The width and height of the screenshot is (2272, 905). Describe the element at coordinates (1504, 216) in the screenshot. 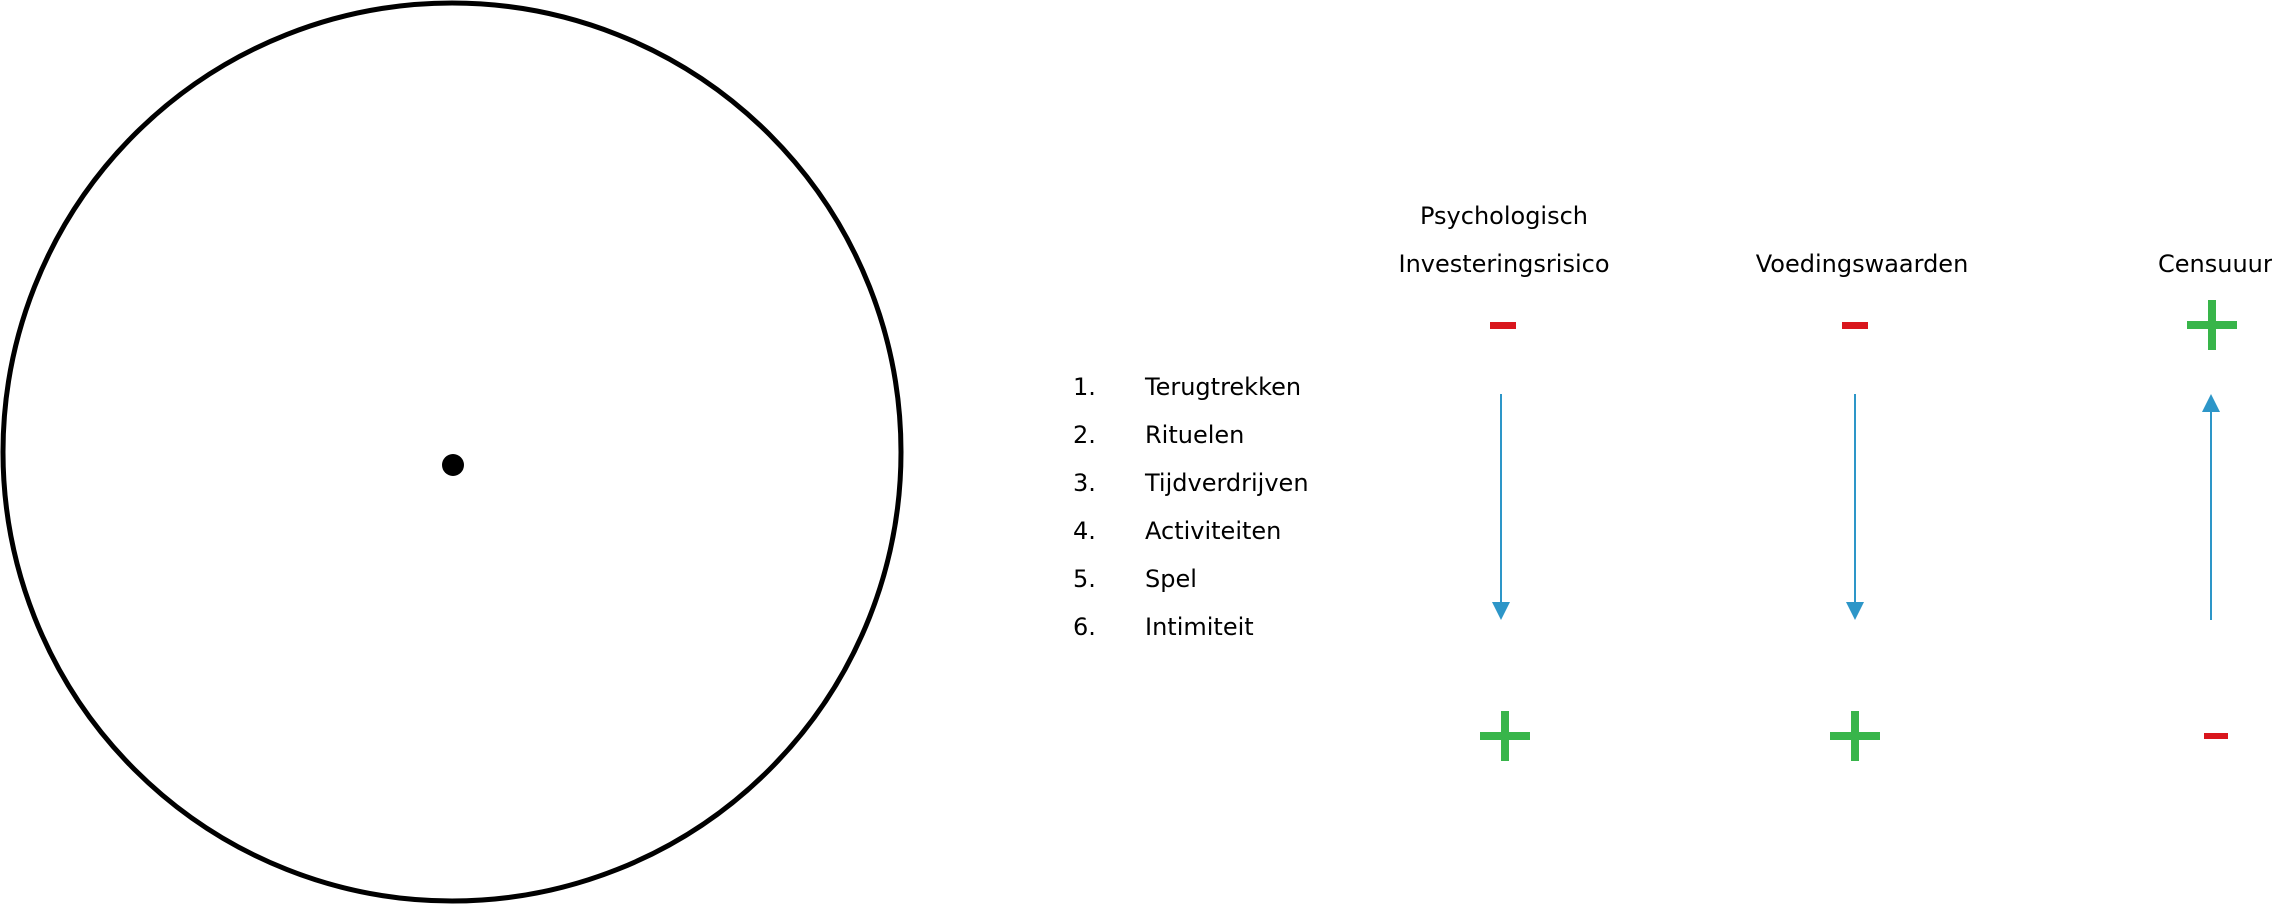

I see `column-title-line: Psychologisch` at that location.